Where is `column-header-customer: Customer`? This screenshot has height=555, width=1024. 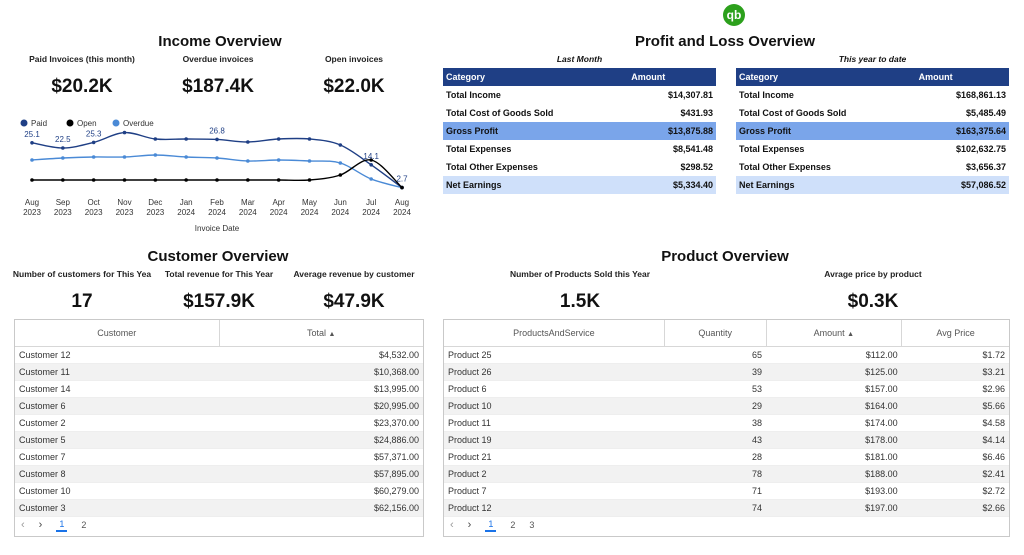
column-header-customer: Customer is located at coordinates (117, 333).